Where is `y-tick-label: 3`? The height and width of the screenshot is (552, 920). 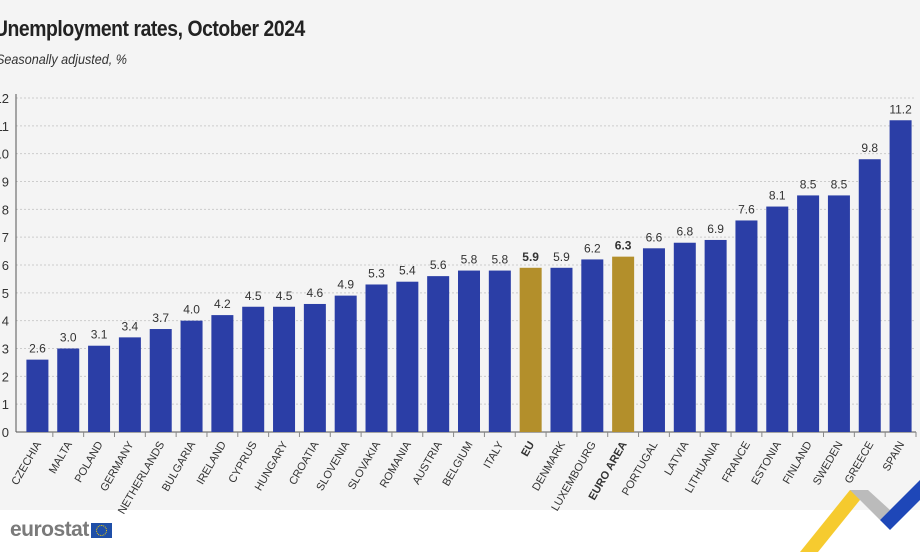 y-tick-label: 3 is located at coordinates (5, 349).